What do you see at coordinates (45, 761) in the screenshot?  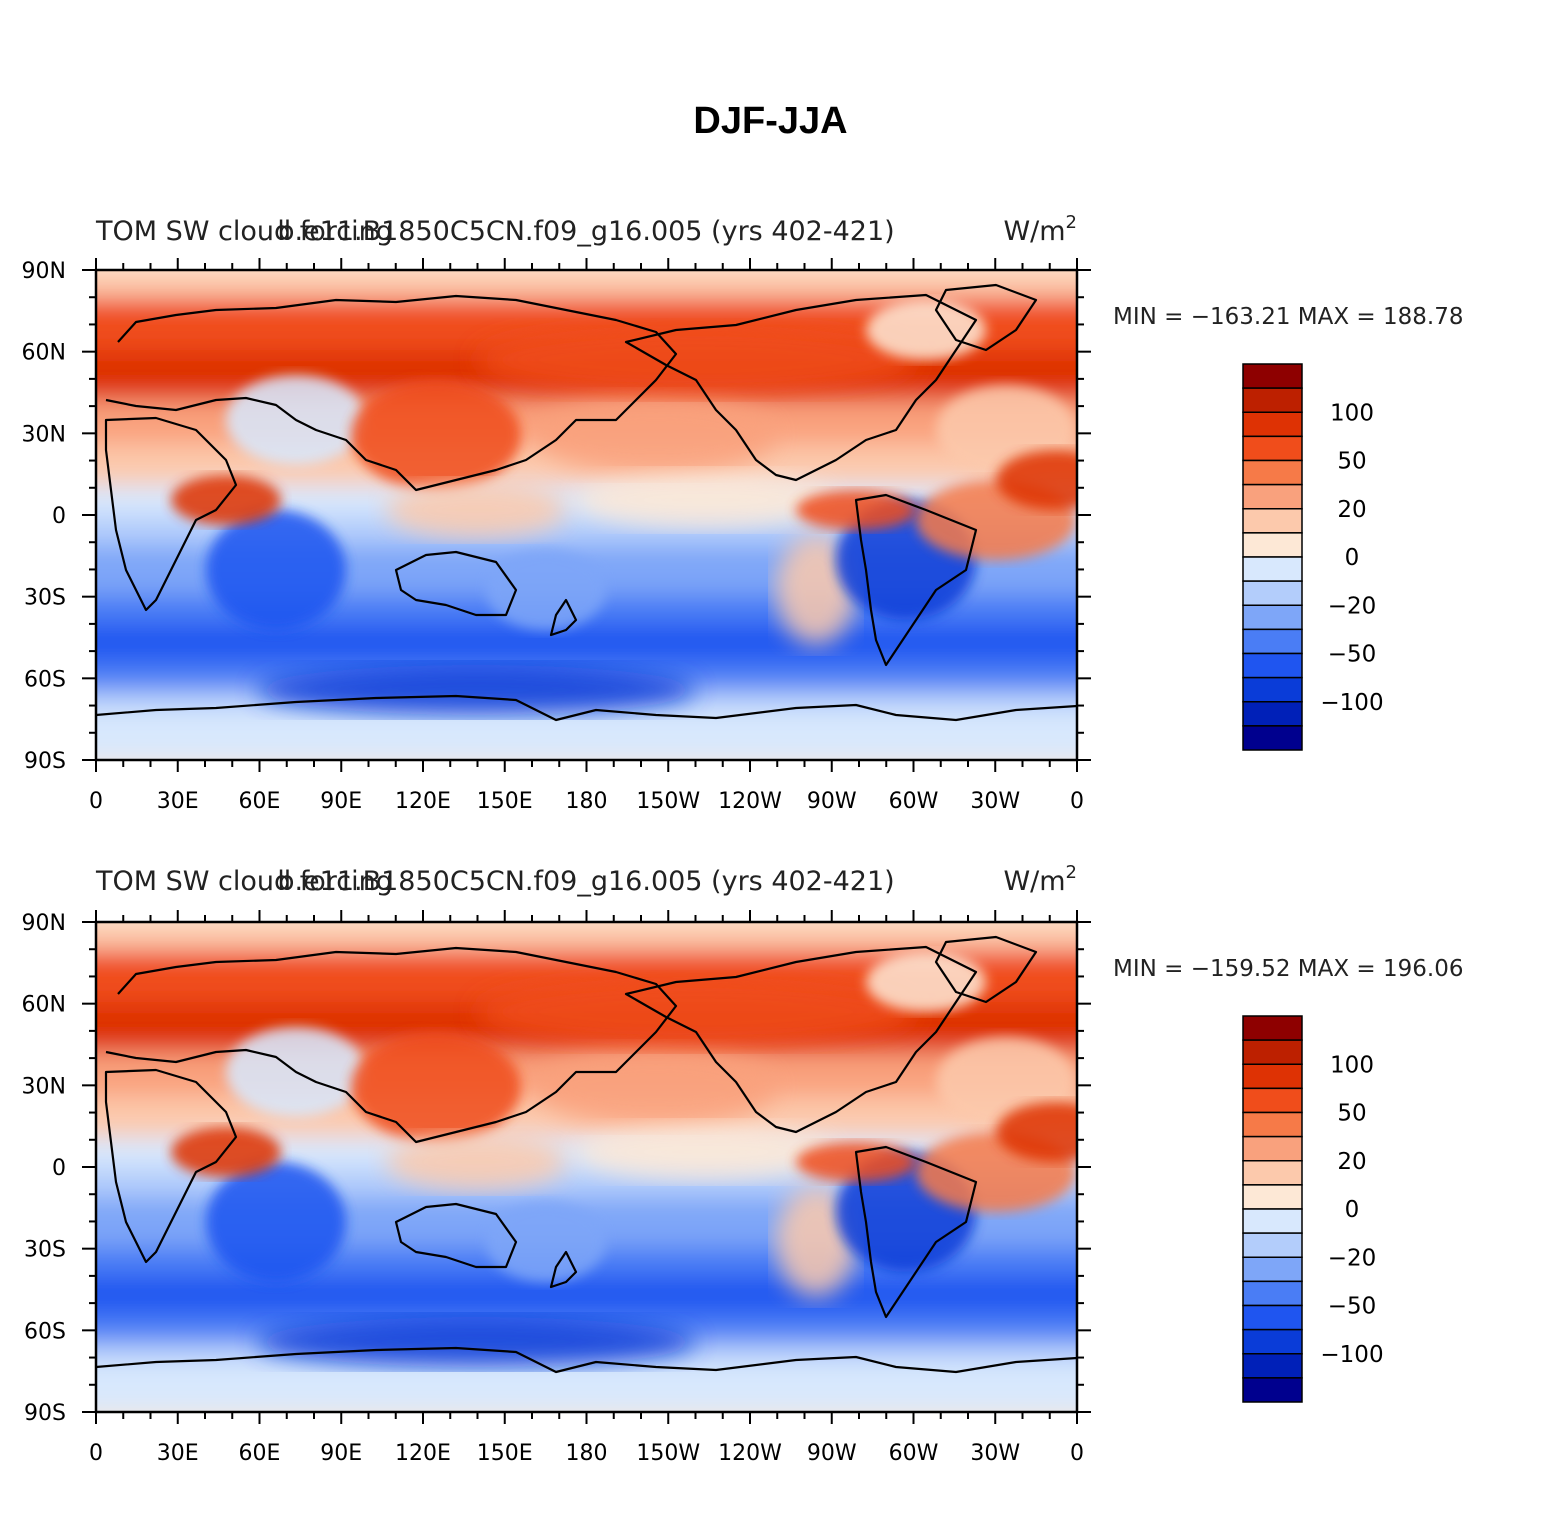 I see `panel-1-y-label: 90S` at bounding box center [45, 761].